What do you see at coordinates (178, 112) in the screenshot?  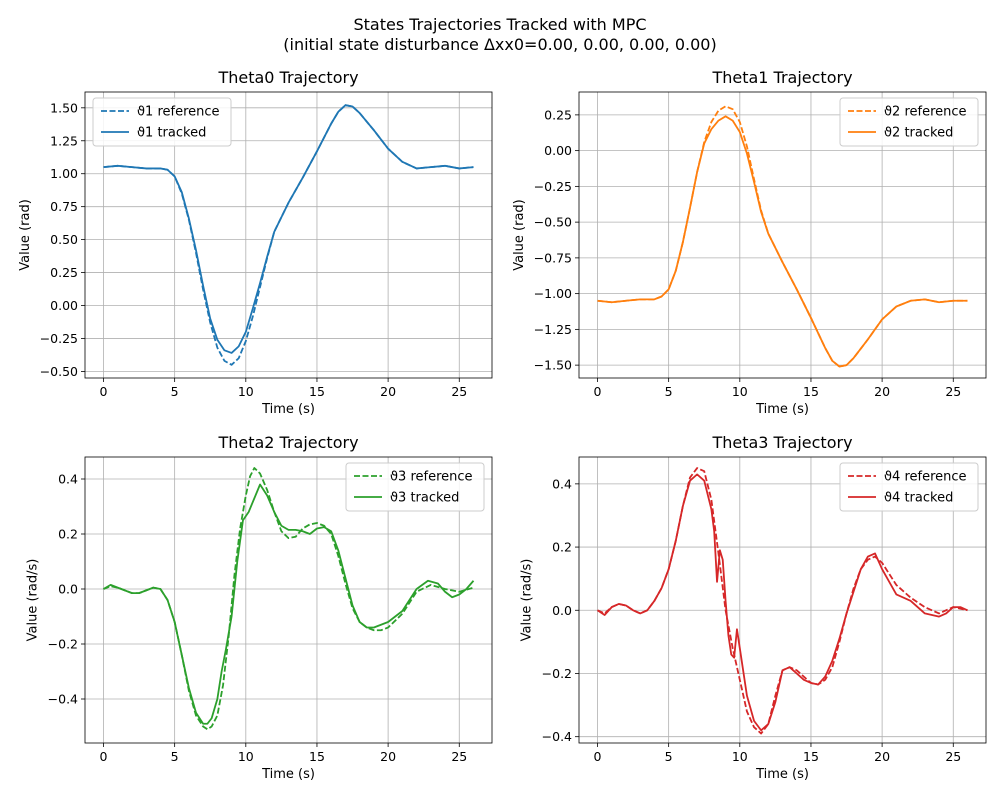 I see `legend-label: ϑ1 reference` at bounding box center [178, 112].